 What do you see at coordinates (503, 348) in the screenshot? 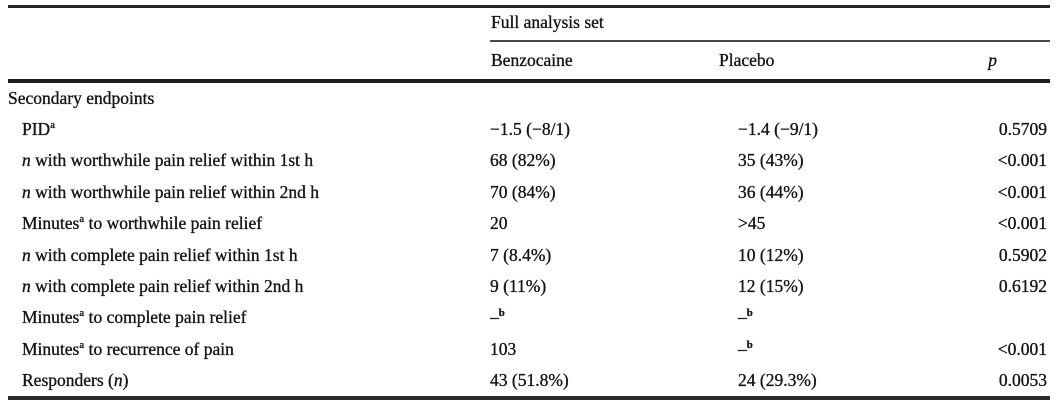
I see `cell-benzocaine: 103` at bounding box center [503, 348].